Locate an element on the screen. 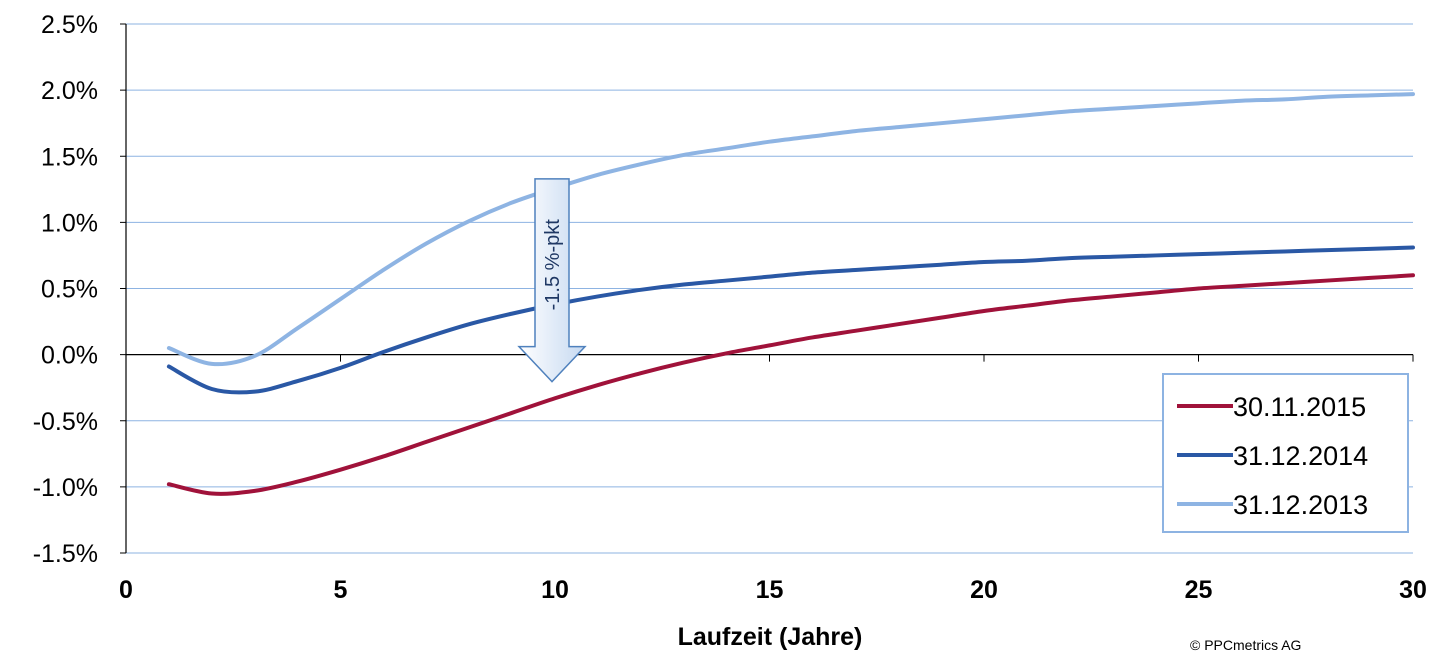 Image resolution: width=1433 pixels, height=652 pixels. y-tick-label: -1.5% is located at coordinates (65, 554).